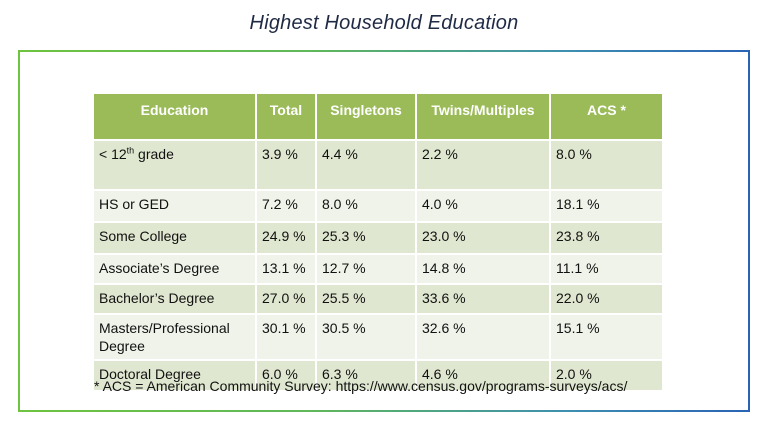 Image resolution: width=768 pixels, height=429 pixels. Describe the element at coordinates (606, 164) in the screenshot. I see `cell-acs: 8.0 %` at that location.